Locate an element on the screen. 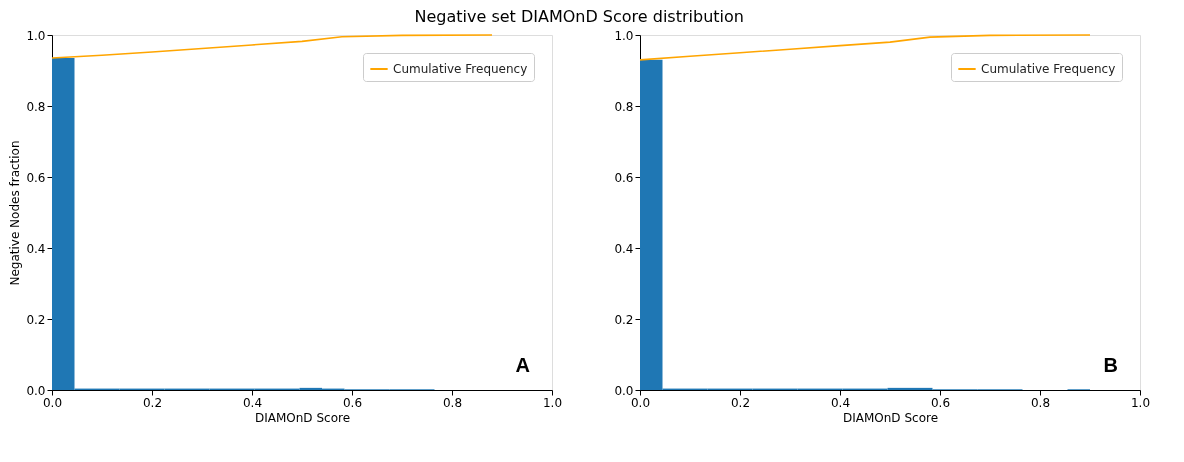 The height and width of the screenshot is (462, 1184). annotation: A is located at coordinates (522, 365).